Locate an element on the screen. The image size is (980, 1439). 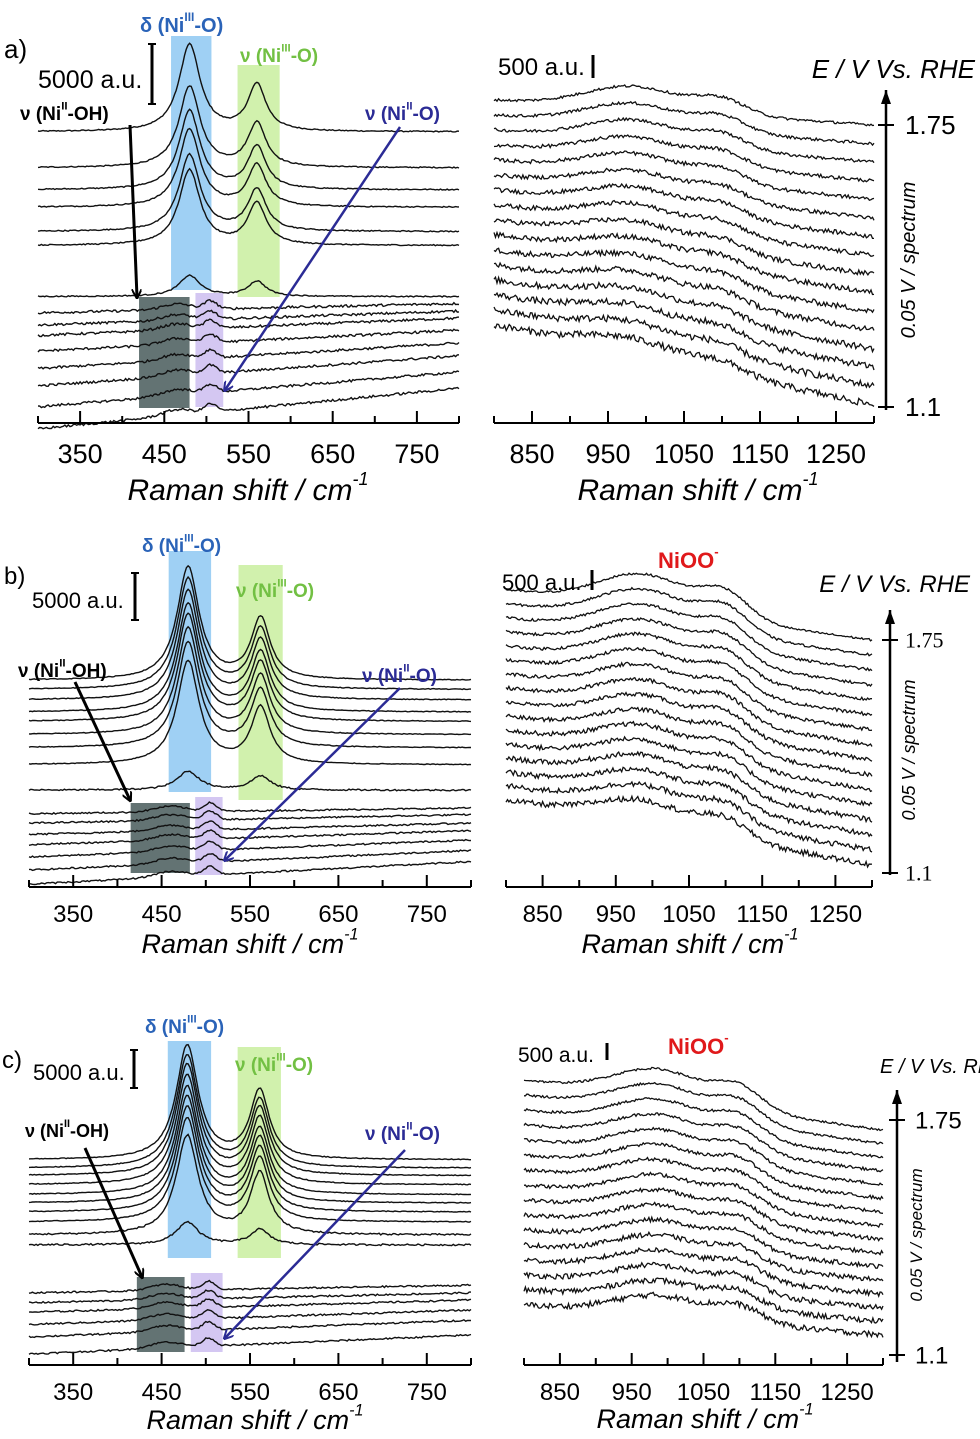
label-nu-ni2-oh: ν (NiII-OH) is located at coordinates (64, 113).